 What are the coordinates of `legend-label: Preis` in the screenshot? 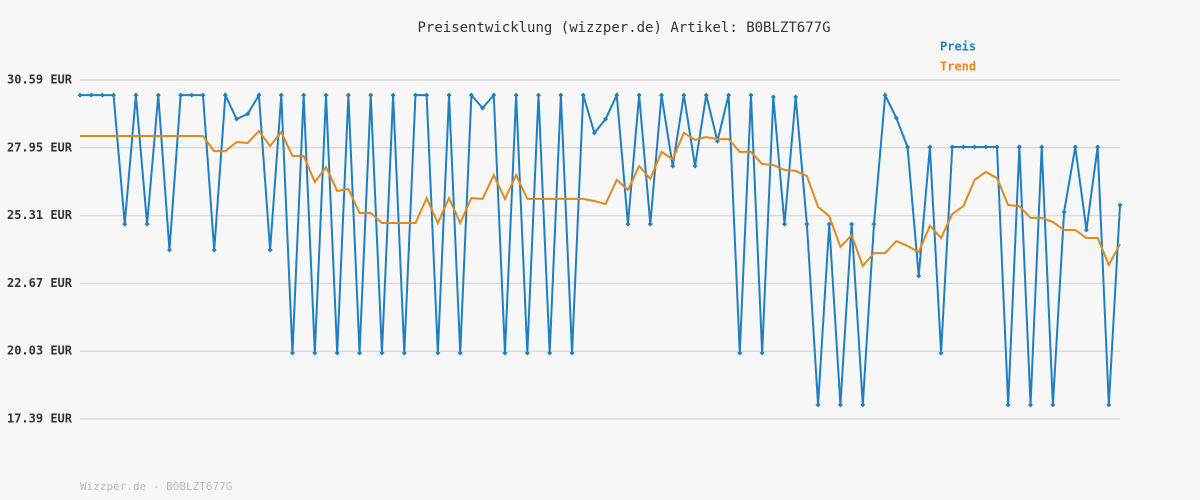 It's located at (958, 47).